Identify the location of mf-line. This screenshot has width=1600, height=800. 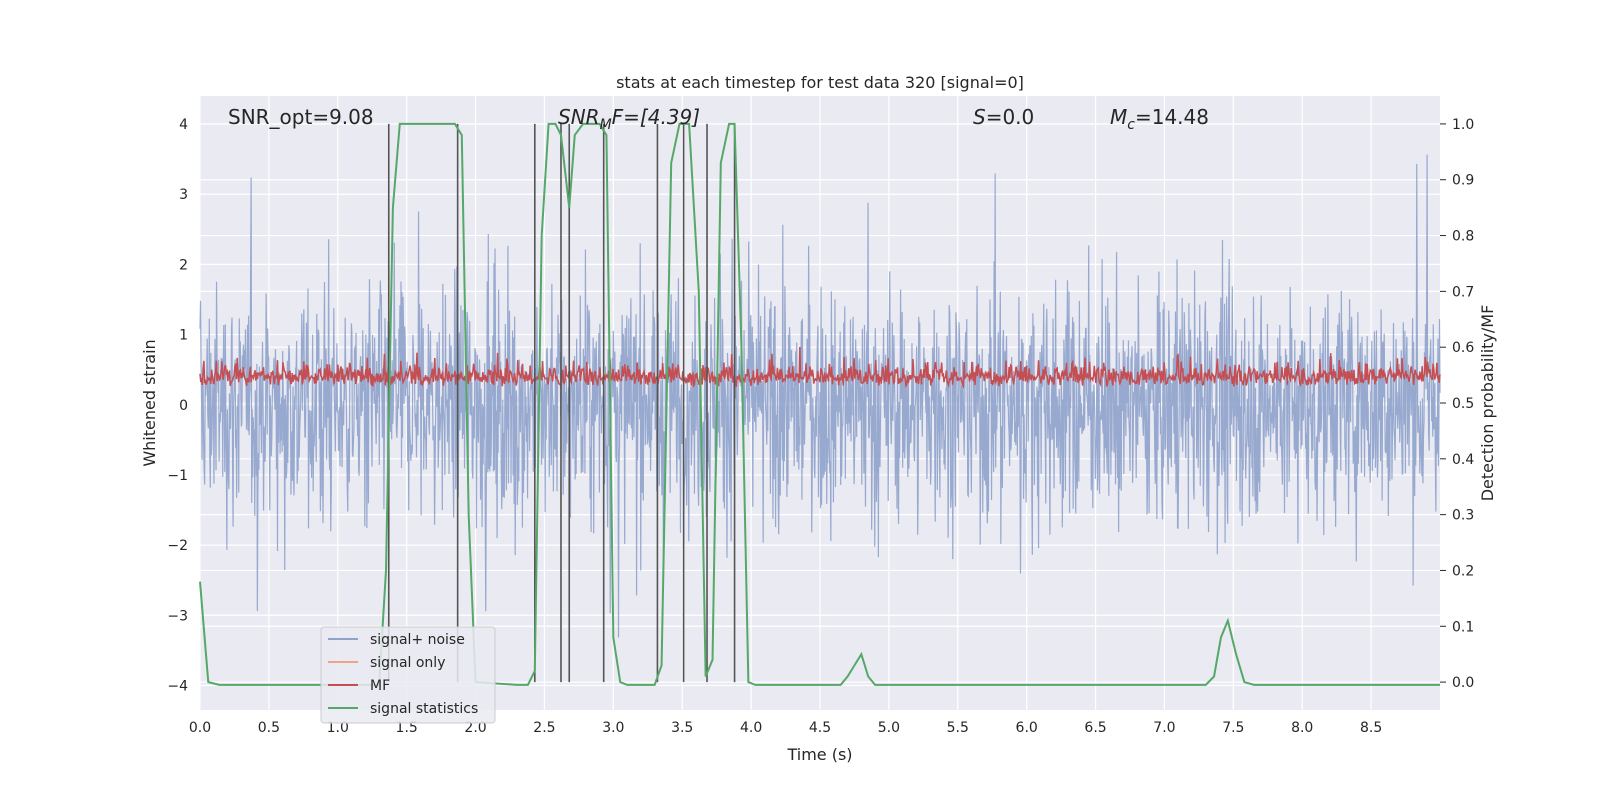
(820, 368).